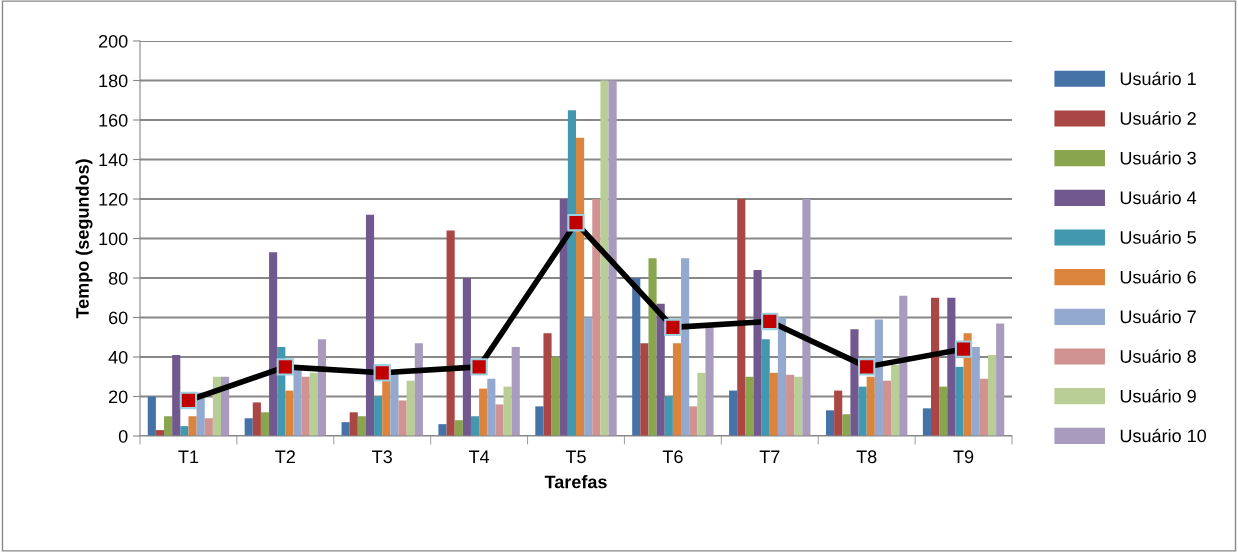 Image resolution: width=1238 pixels, height=552 pixels. I want to click on y-tick-label: 60, so click(118, 318).